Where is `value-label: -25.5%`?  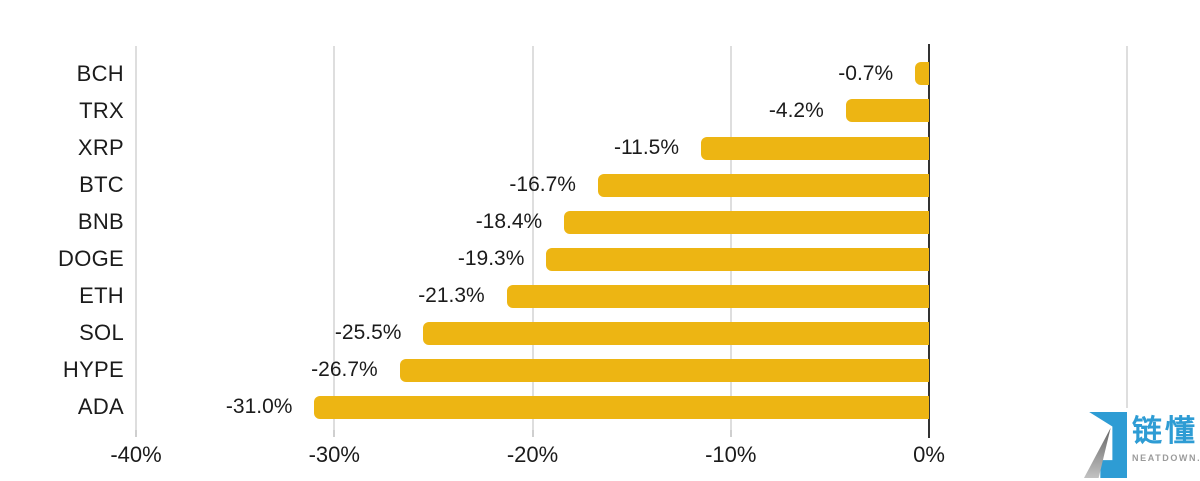 value-label: -25.5% is located at coordinates (368, 333).